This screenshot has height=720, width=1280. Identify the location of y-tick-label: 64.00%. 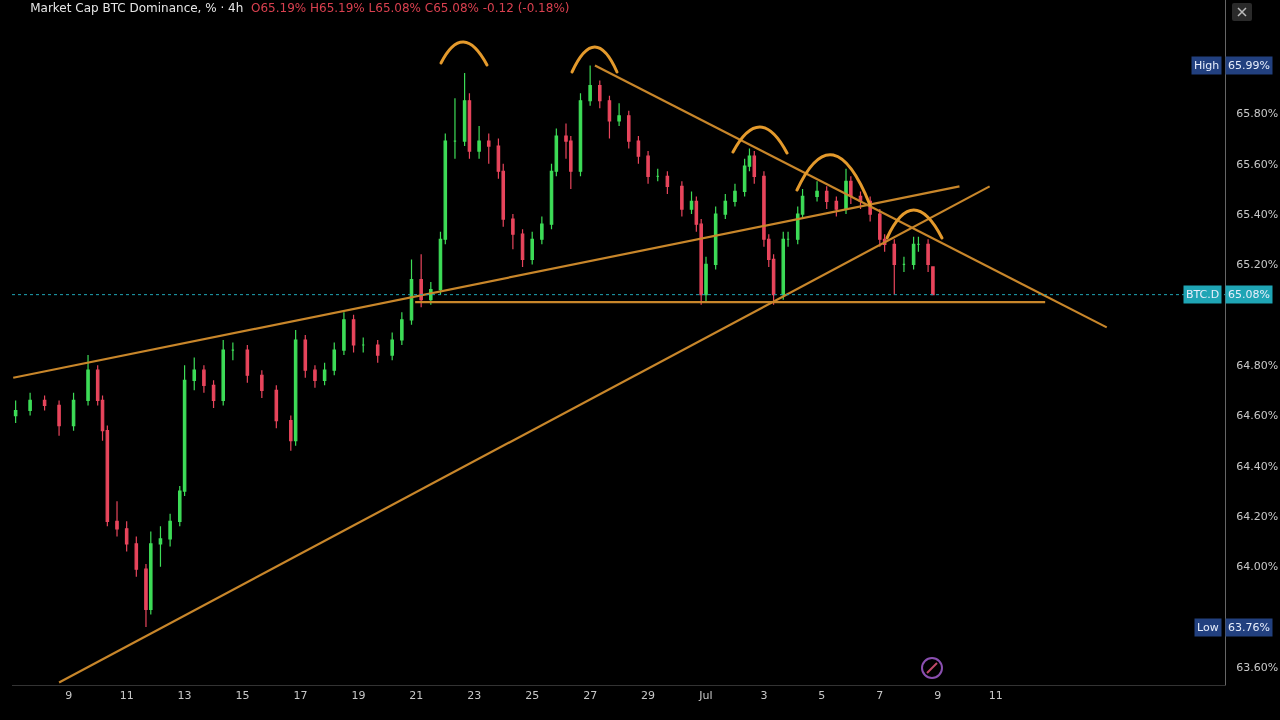
(1257, 567).